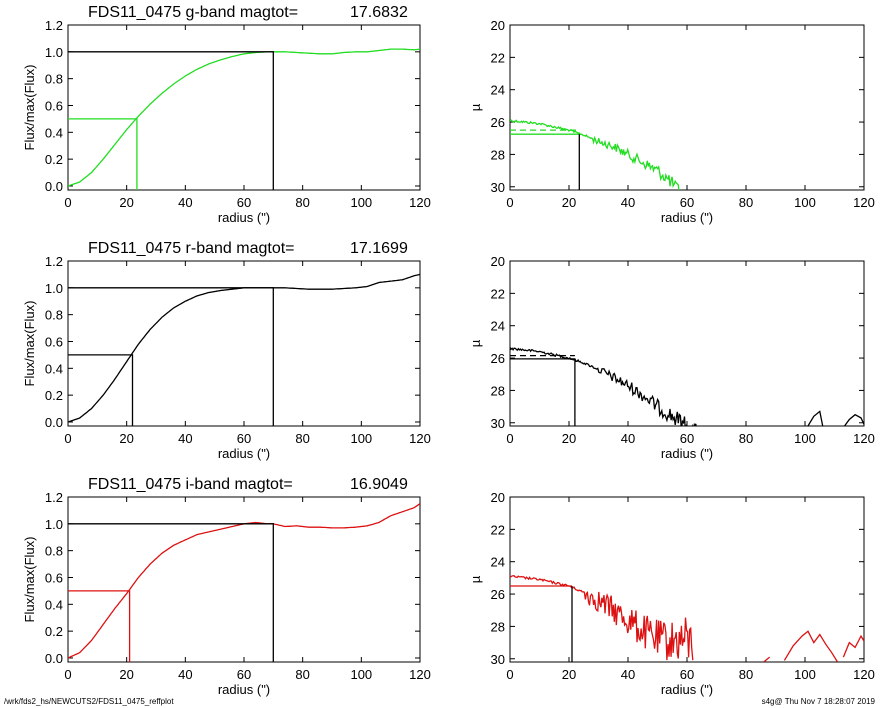  Describe the element at coordinates (54, 368) in the screenshot. I see `y-tick-label: 0.4` at that location.